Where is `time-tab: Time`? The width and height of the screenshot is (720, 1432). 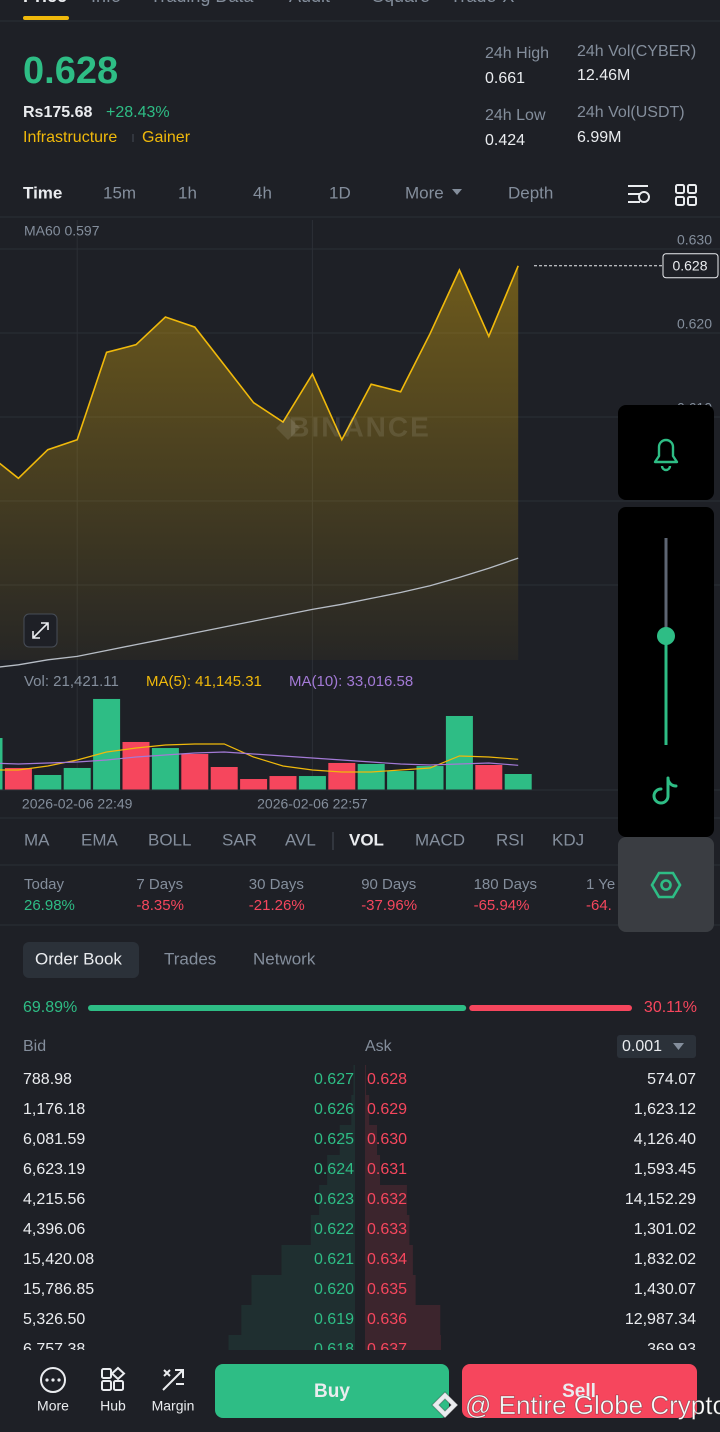
time-tab: Time is located at coordinates (42, 192).